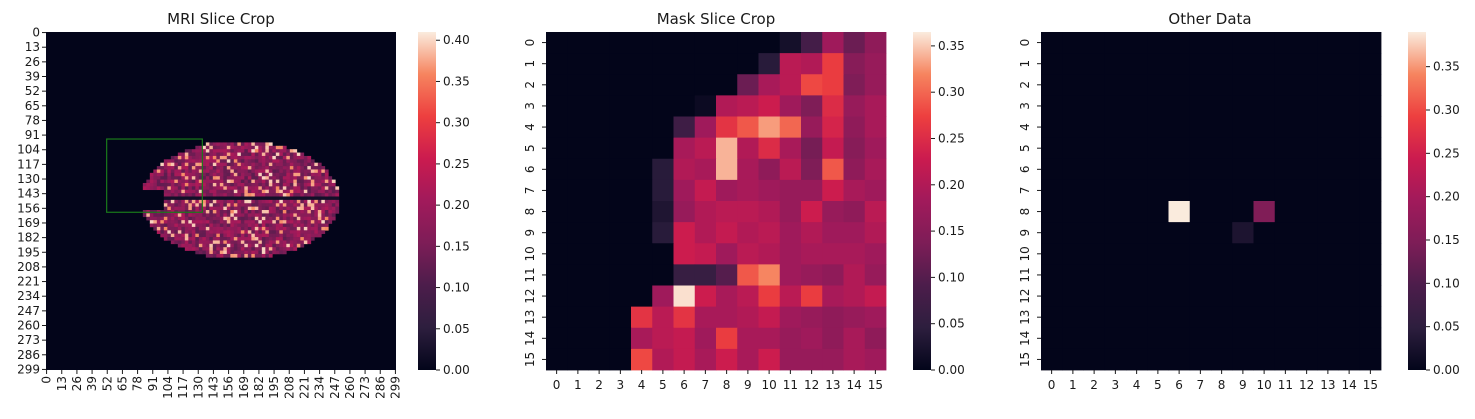 This screenshot has width=1475, height=419. I want to click on mri-y-tick-label: 104, so click(28, 150).